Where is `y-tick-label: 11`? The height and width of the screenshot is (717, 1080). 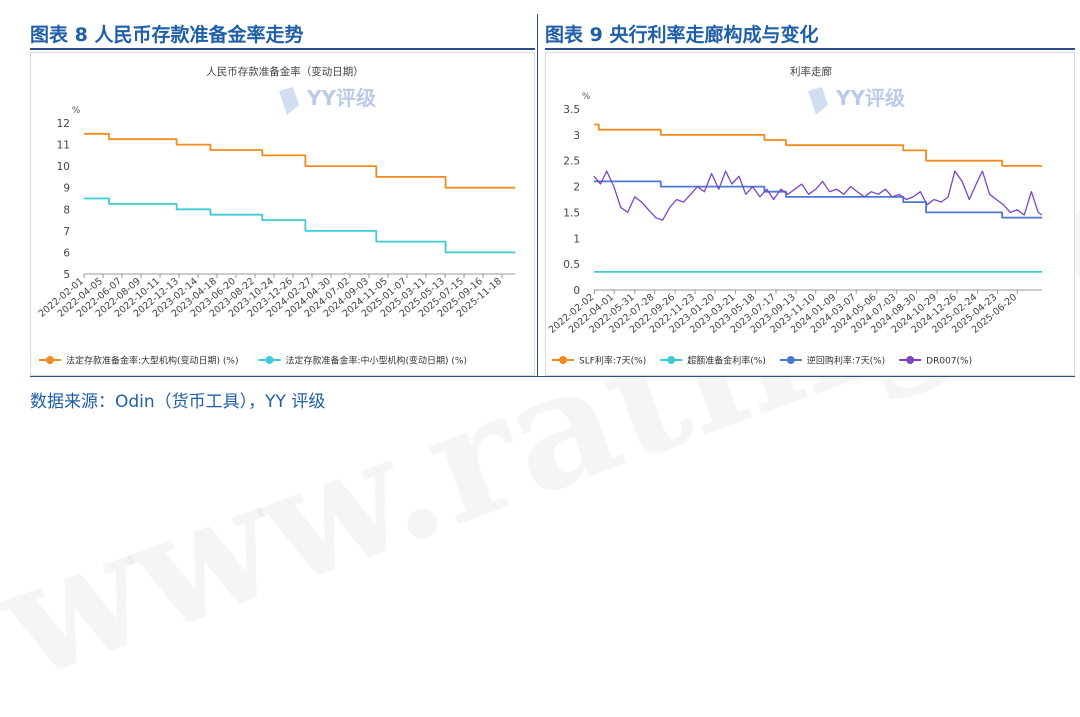
y-tick-label: 11 is located at coordinates (63, 146).